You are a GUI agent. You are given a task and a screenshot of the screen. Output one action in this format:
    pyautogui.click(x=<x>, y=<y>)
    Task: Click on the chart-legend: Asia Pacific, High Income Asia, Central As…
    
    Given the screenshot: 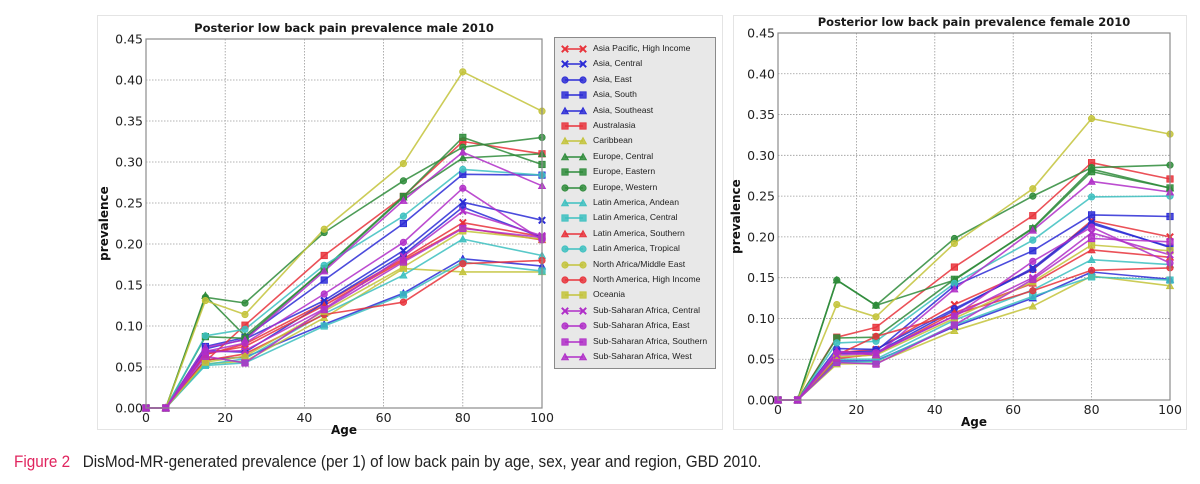 What is the action you would take?
    pyautogui.click(x=635, y=203)
    